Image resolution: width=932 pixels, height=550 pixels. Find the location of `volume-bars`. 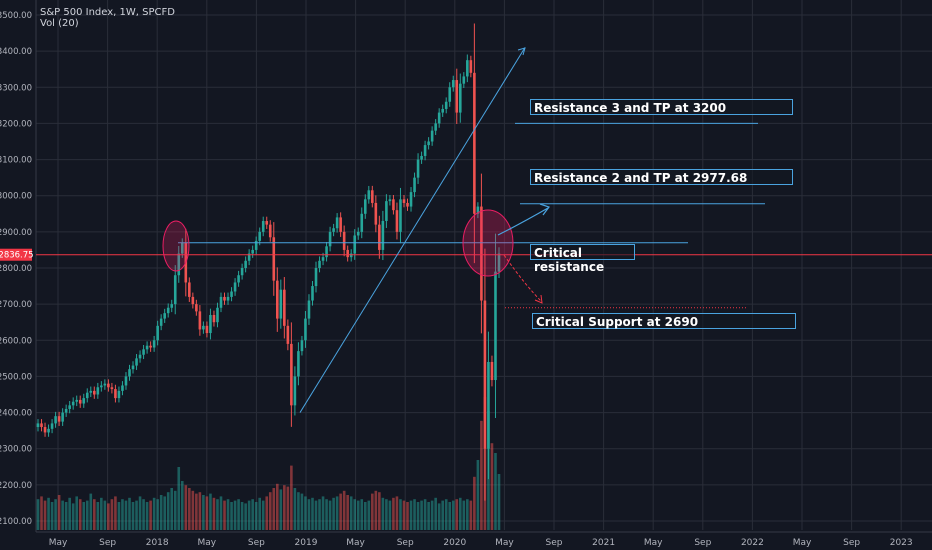

volume-bars is located at coordinates (268, 463).